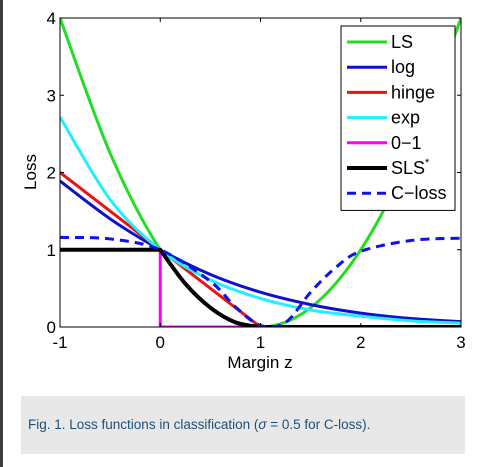 The width and height of the screenshot is (480, 467). What do you see at coordinates (51, 173) in the screenshot?
I see `y-tick-label: 2` at bounding box center [51, 173].